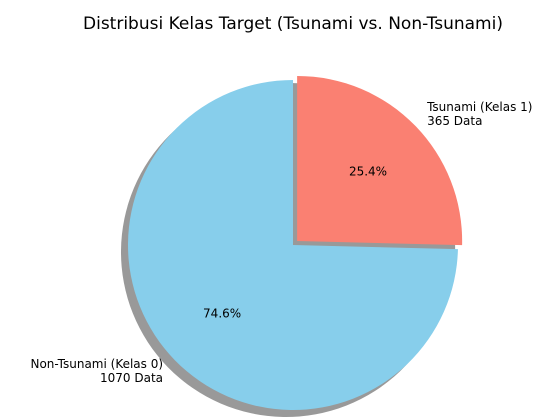 This screenshot has height=419, width=550. I want to click on slice-label: 365 Data, so click(454, 121).